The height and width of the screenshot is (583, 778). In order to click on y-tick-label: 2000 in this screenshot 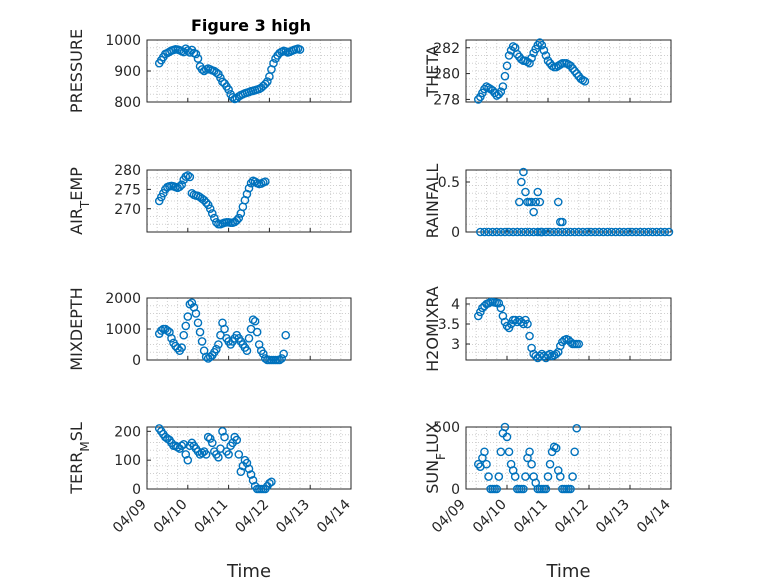, I will do `click(123, 299)`.